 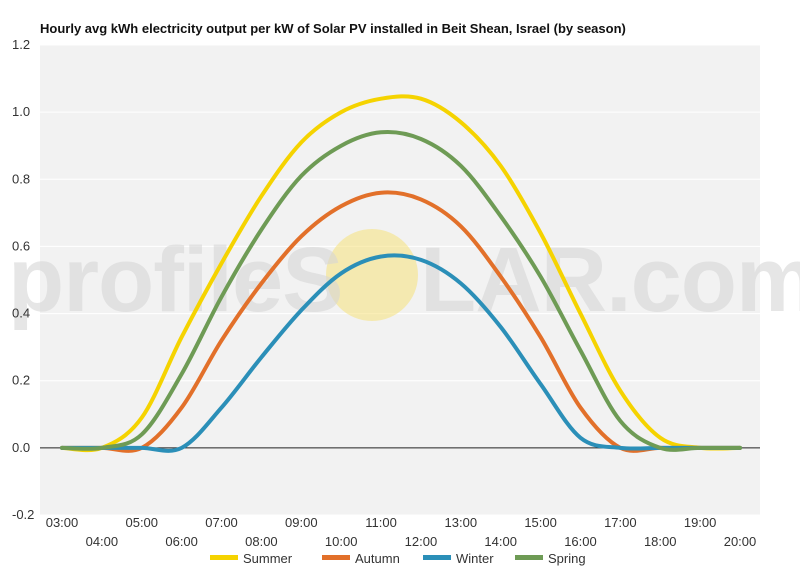 I want to click on x-tick-label: 04:00, so click(x=102, y=541).